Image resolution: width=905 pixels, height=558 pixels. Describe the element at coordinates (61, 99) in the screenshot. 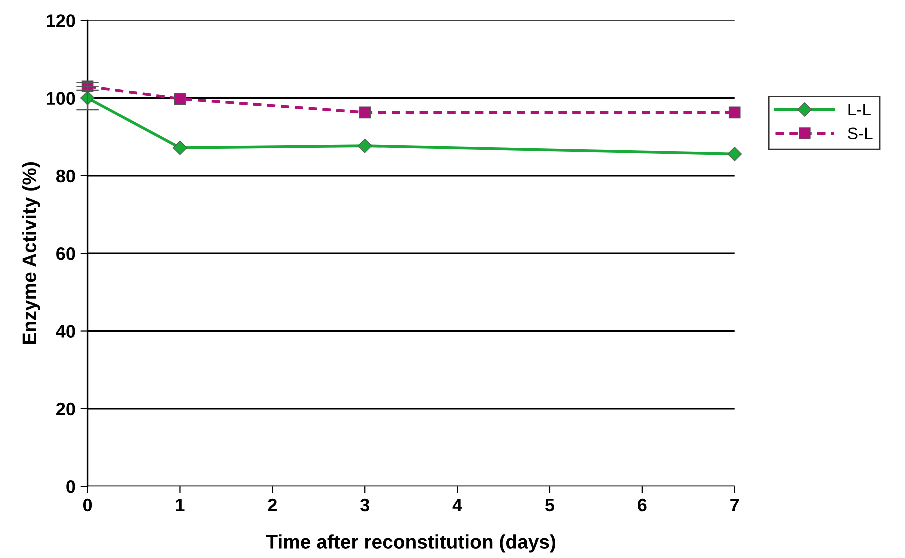

I see `y-tick-label: 100` at that location.